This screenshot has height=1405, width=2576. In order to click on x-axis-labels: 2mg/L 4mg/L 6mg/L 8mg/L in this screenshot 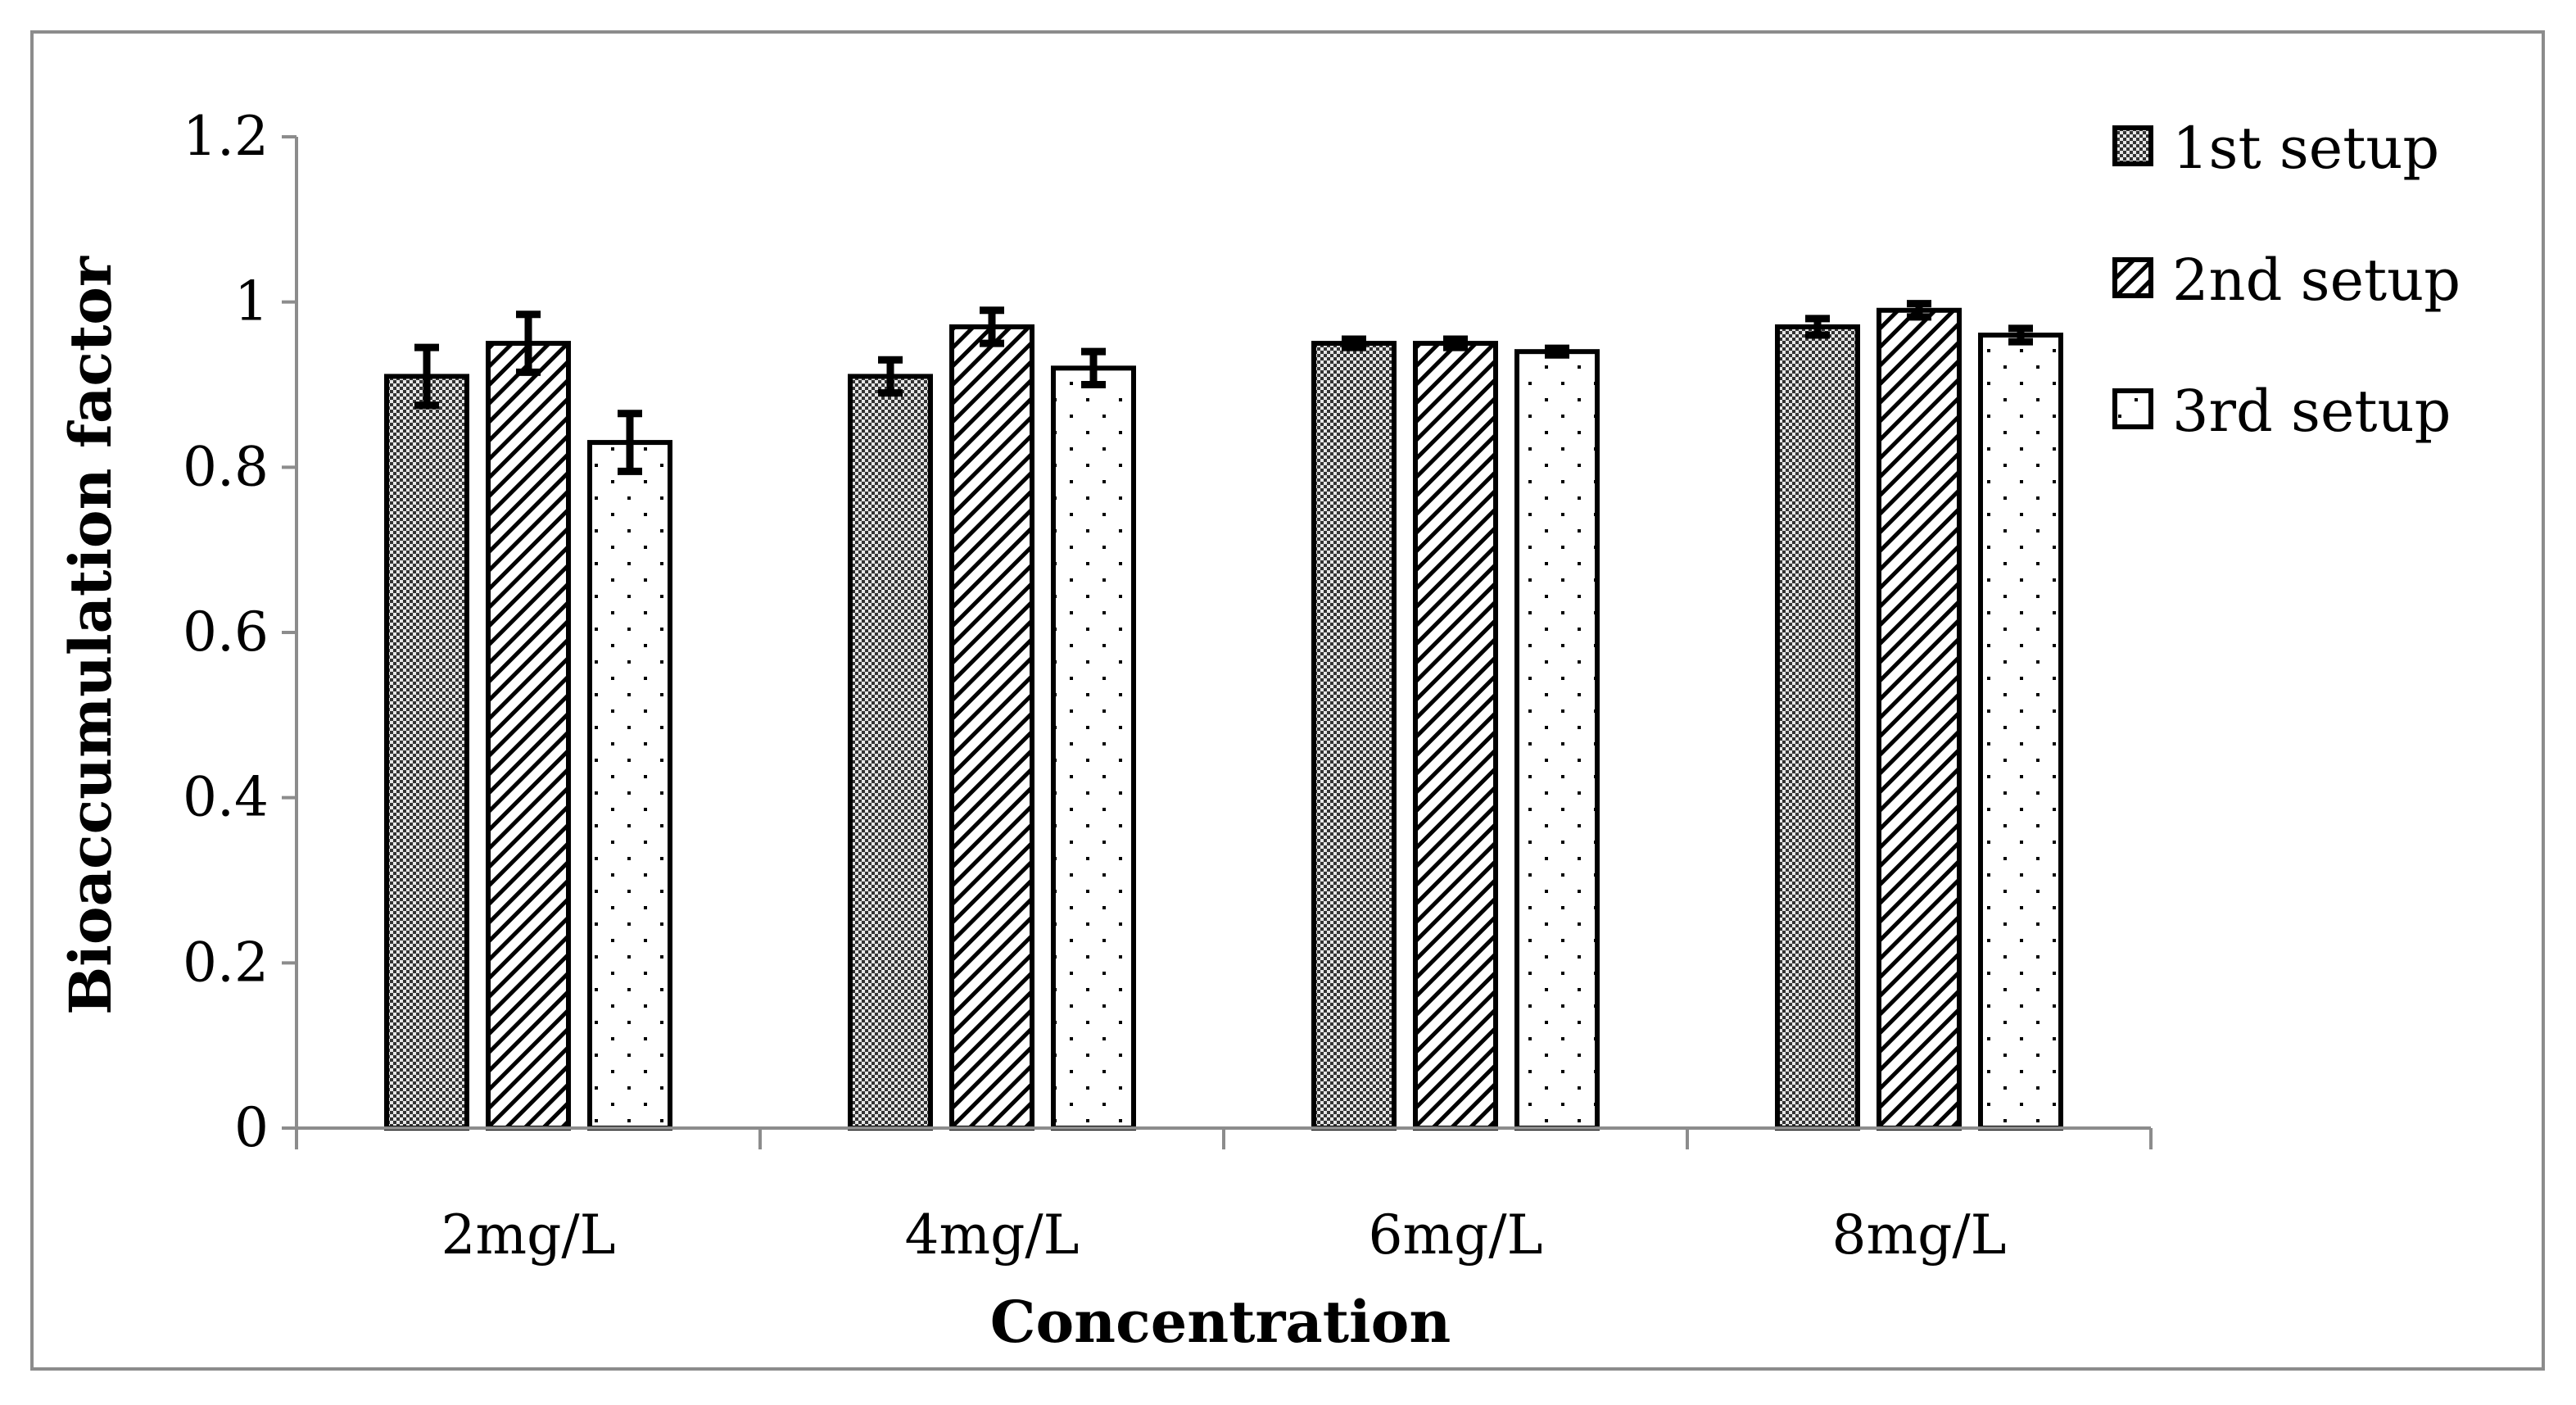, I will do `click(1224, 1235)`.